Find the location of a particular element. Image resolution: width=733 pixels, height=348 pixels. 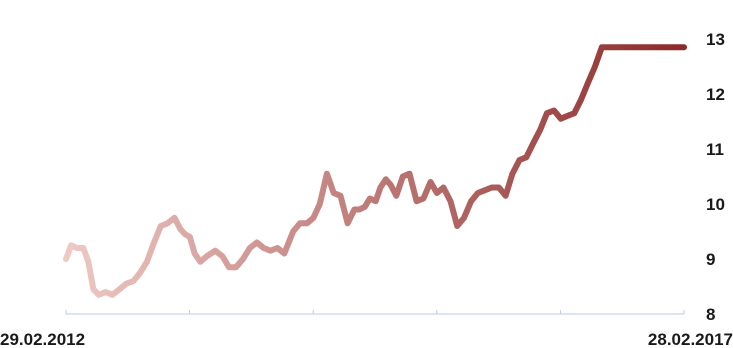

y-tick-label: 13 is located at coordinates (715, 39).